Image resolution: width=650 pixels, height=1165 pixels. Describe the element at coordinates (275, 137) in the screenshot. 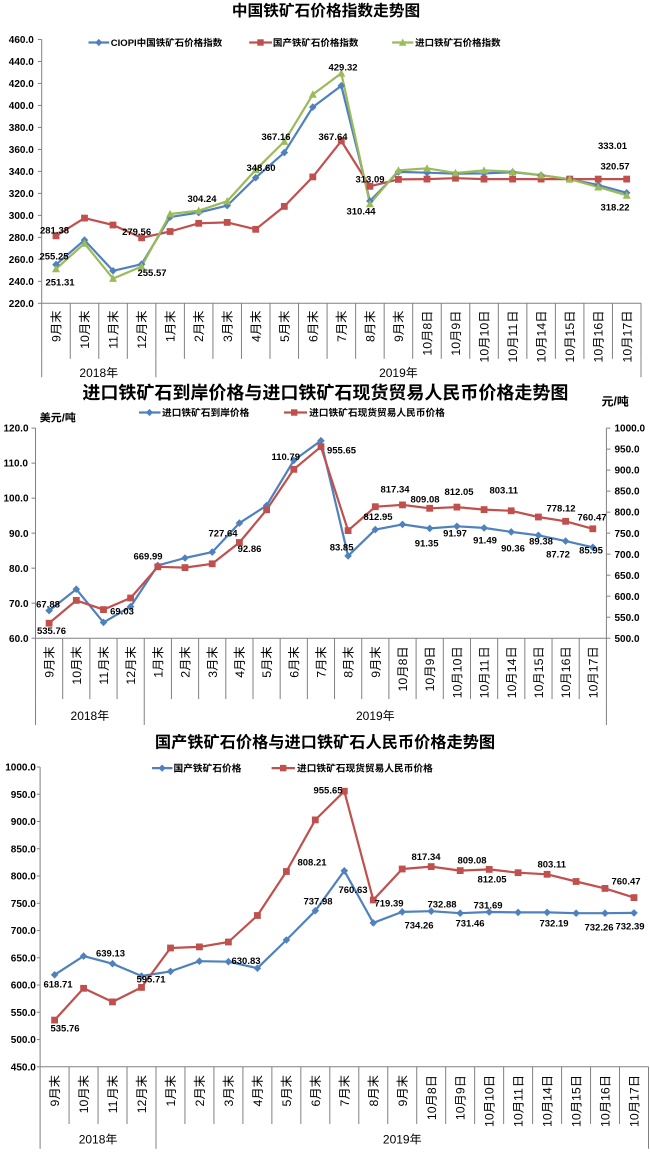

I see `svg-text: 367.16` at that location.